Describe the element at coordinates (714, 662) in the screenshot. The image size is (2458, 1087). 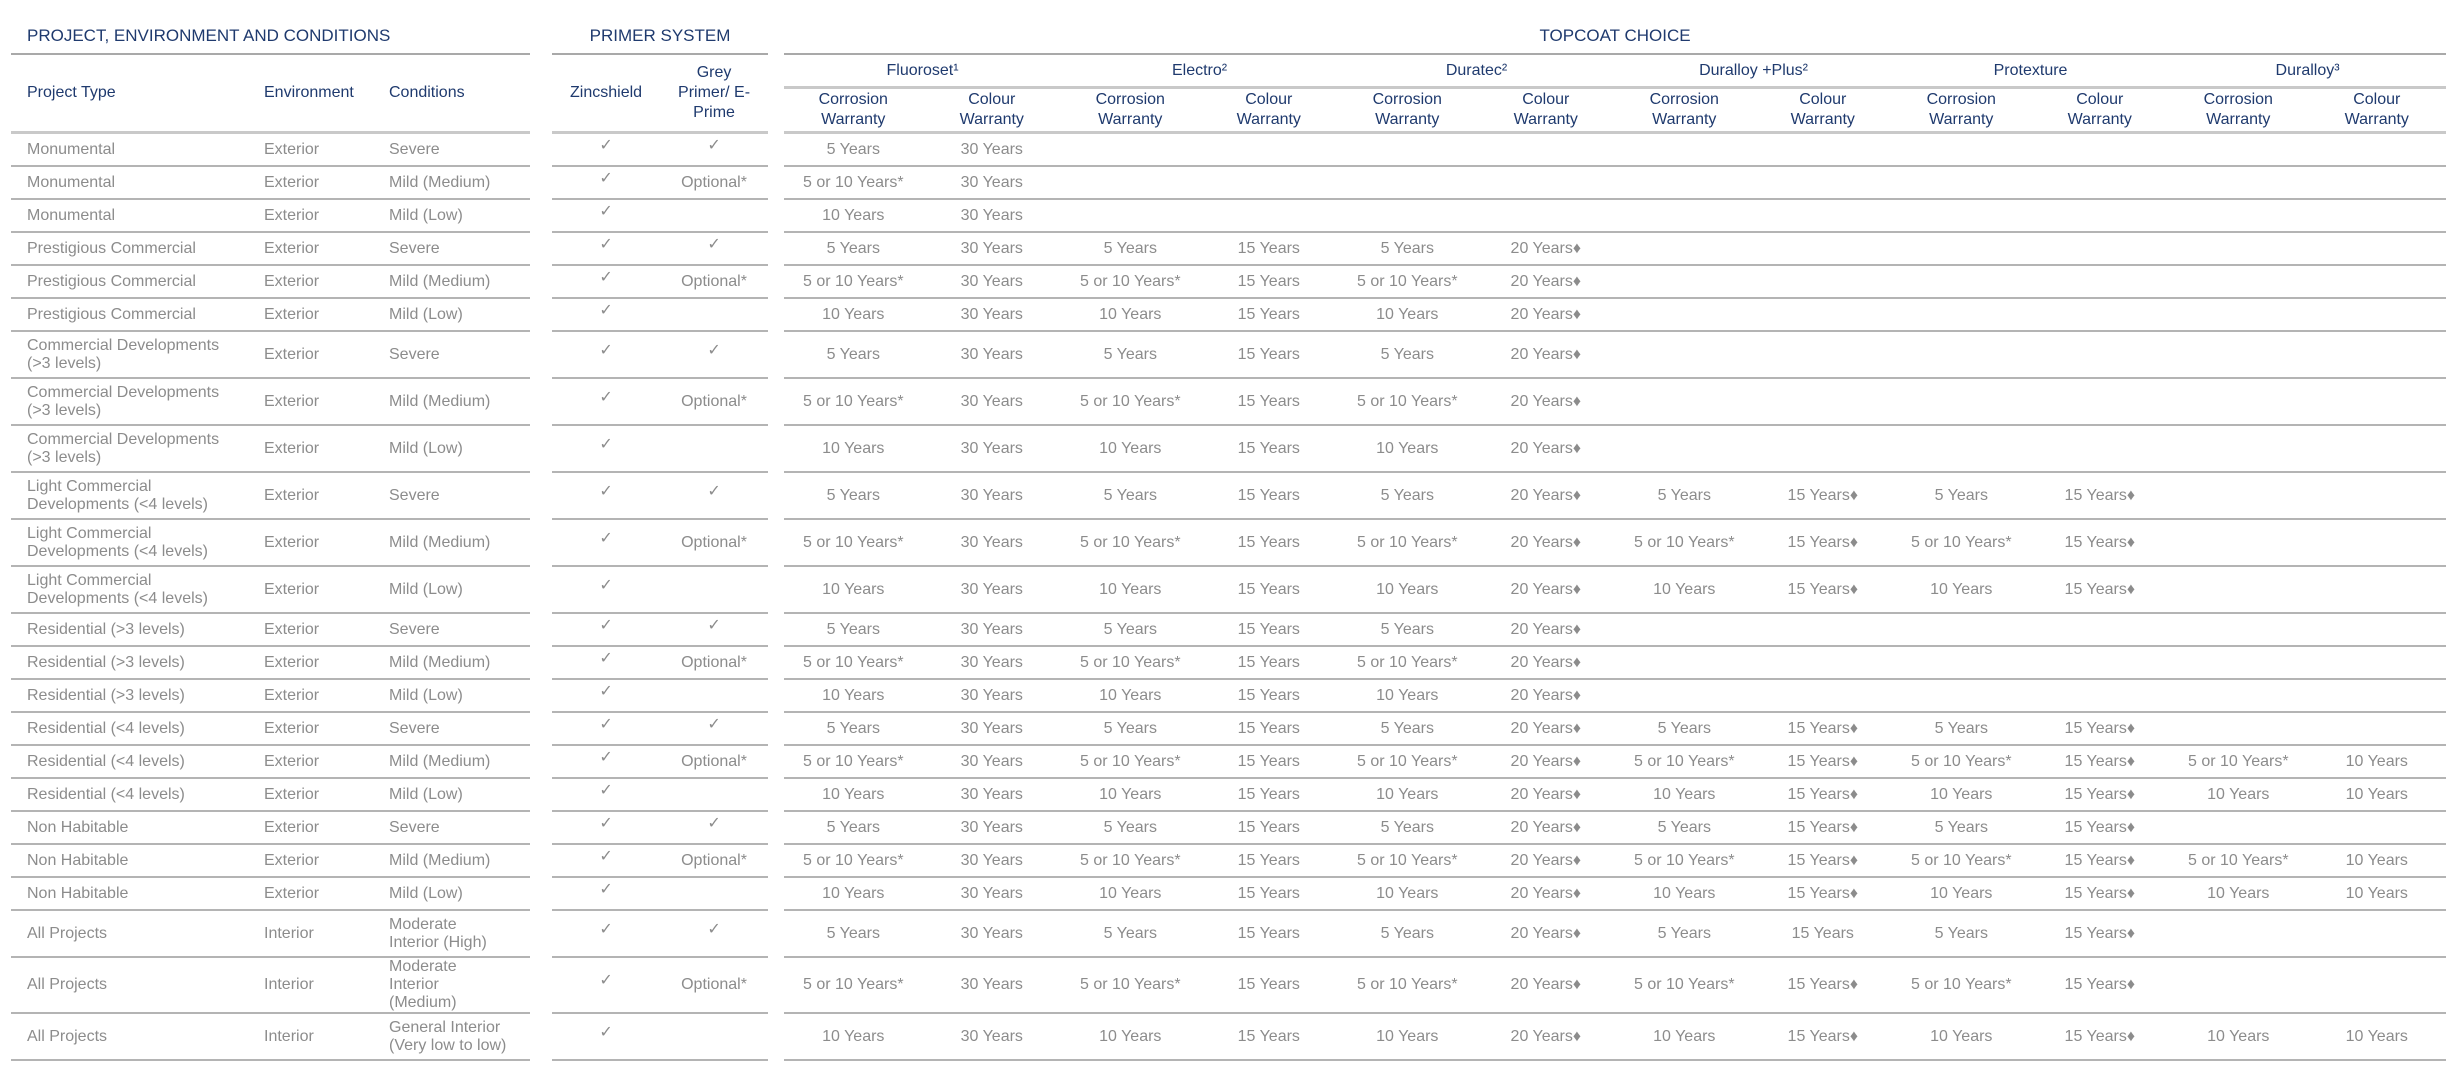
I see `cell-text: Optional*` at that location.